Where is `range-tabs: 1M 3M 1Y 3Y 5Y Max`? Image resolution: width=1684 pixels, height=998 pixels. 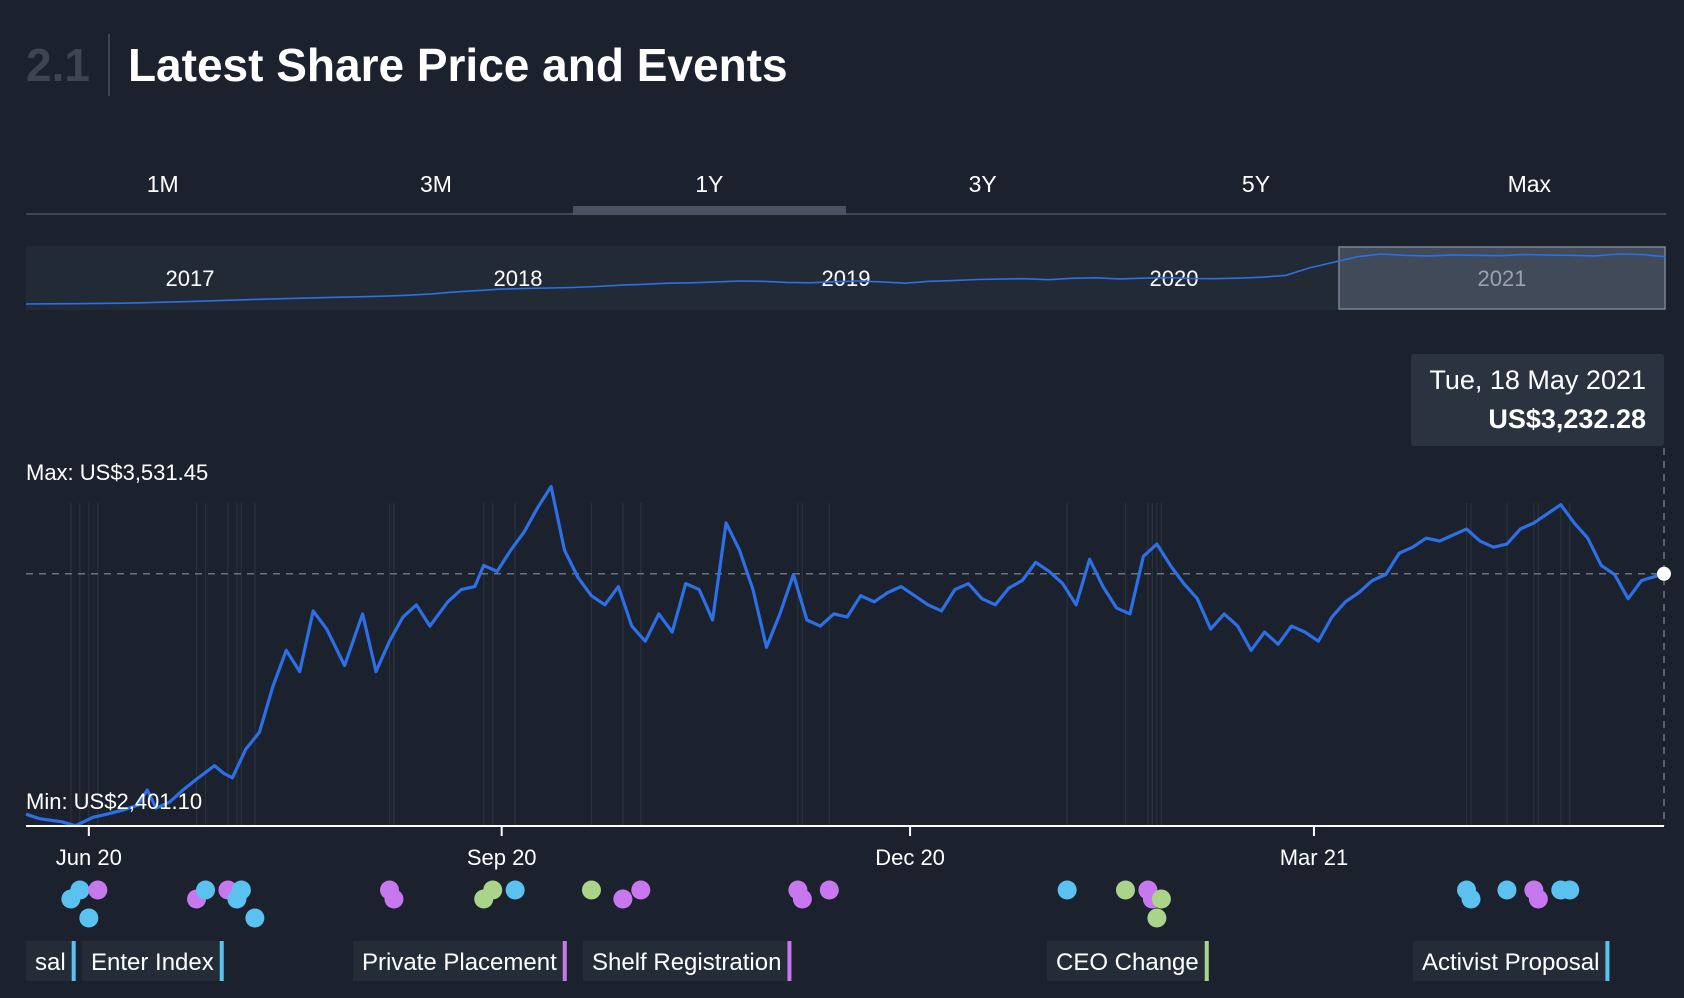 range-tabs: 1M 3M 1Y 3Y 5Y Max is located at coordinates (846, 187).